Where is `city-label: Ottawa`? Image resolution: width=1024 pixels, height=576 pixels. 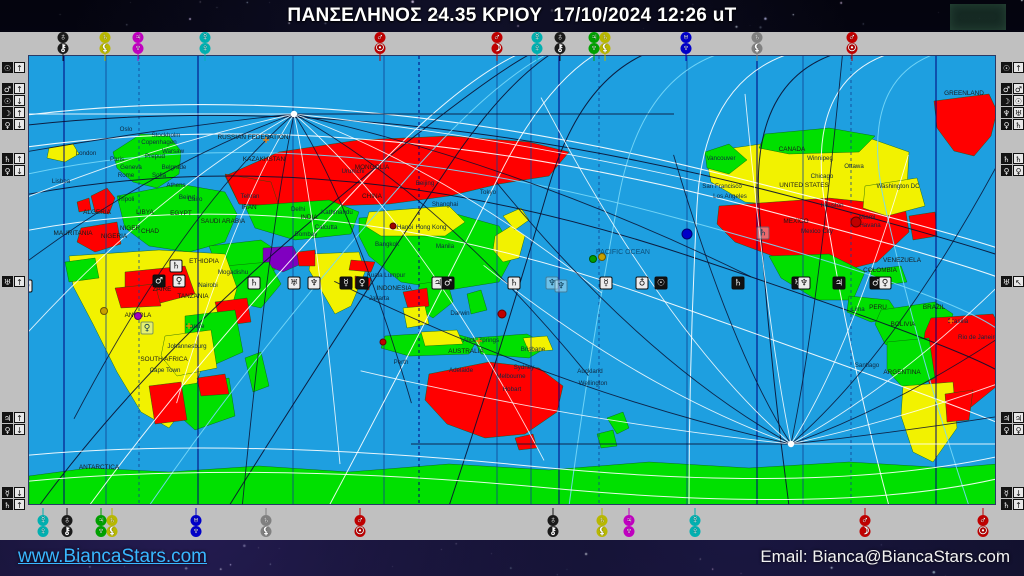 city-label: Ottawa is located at coordinates (854, 166).